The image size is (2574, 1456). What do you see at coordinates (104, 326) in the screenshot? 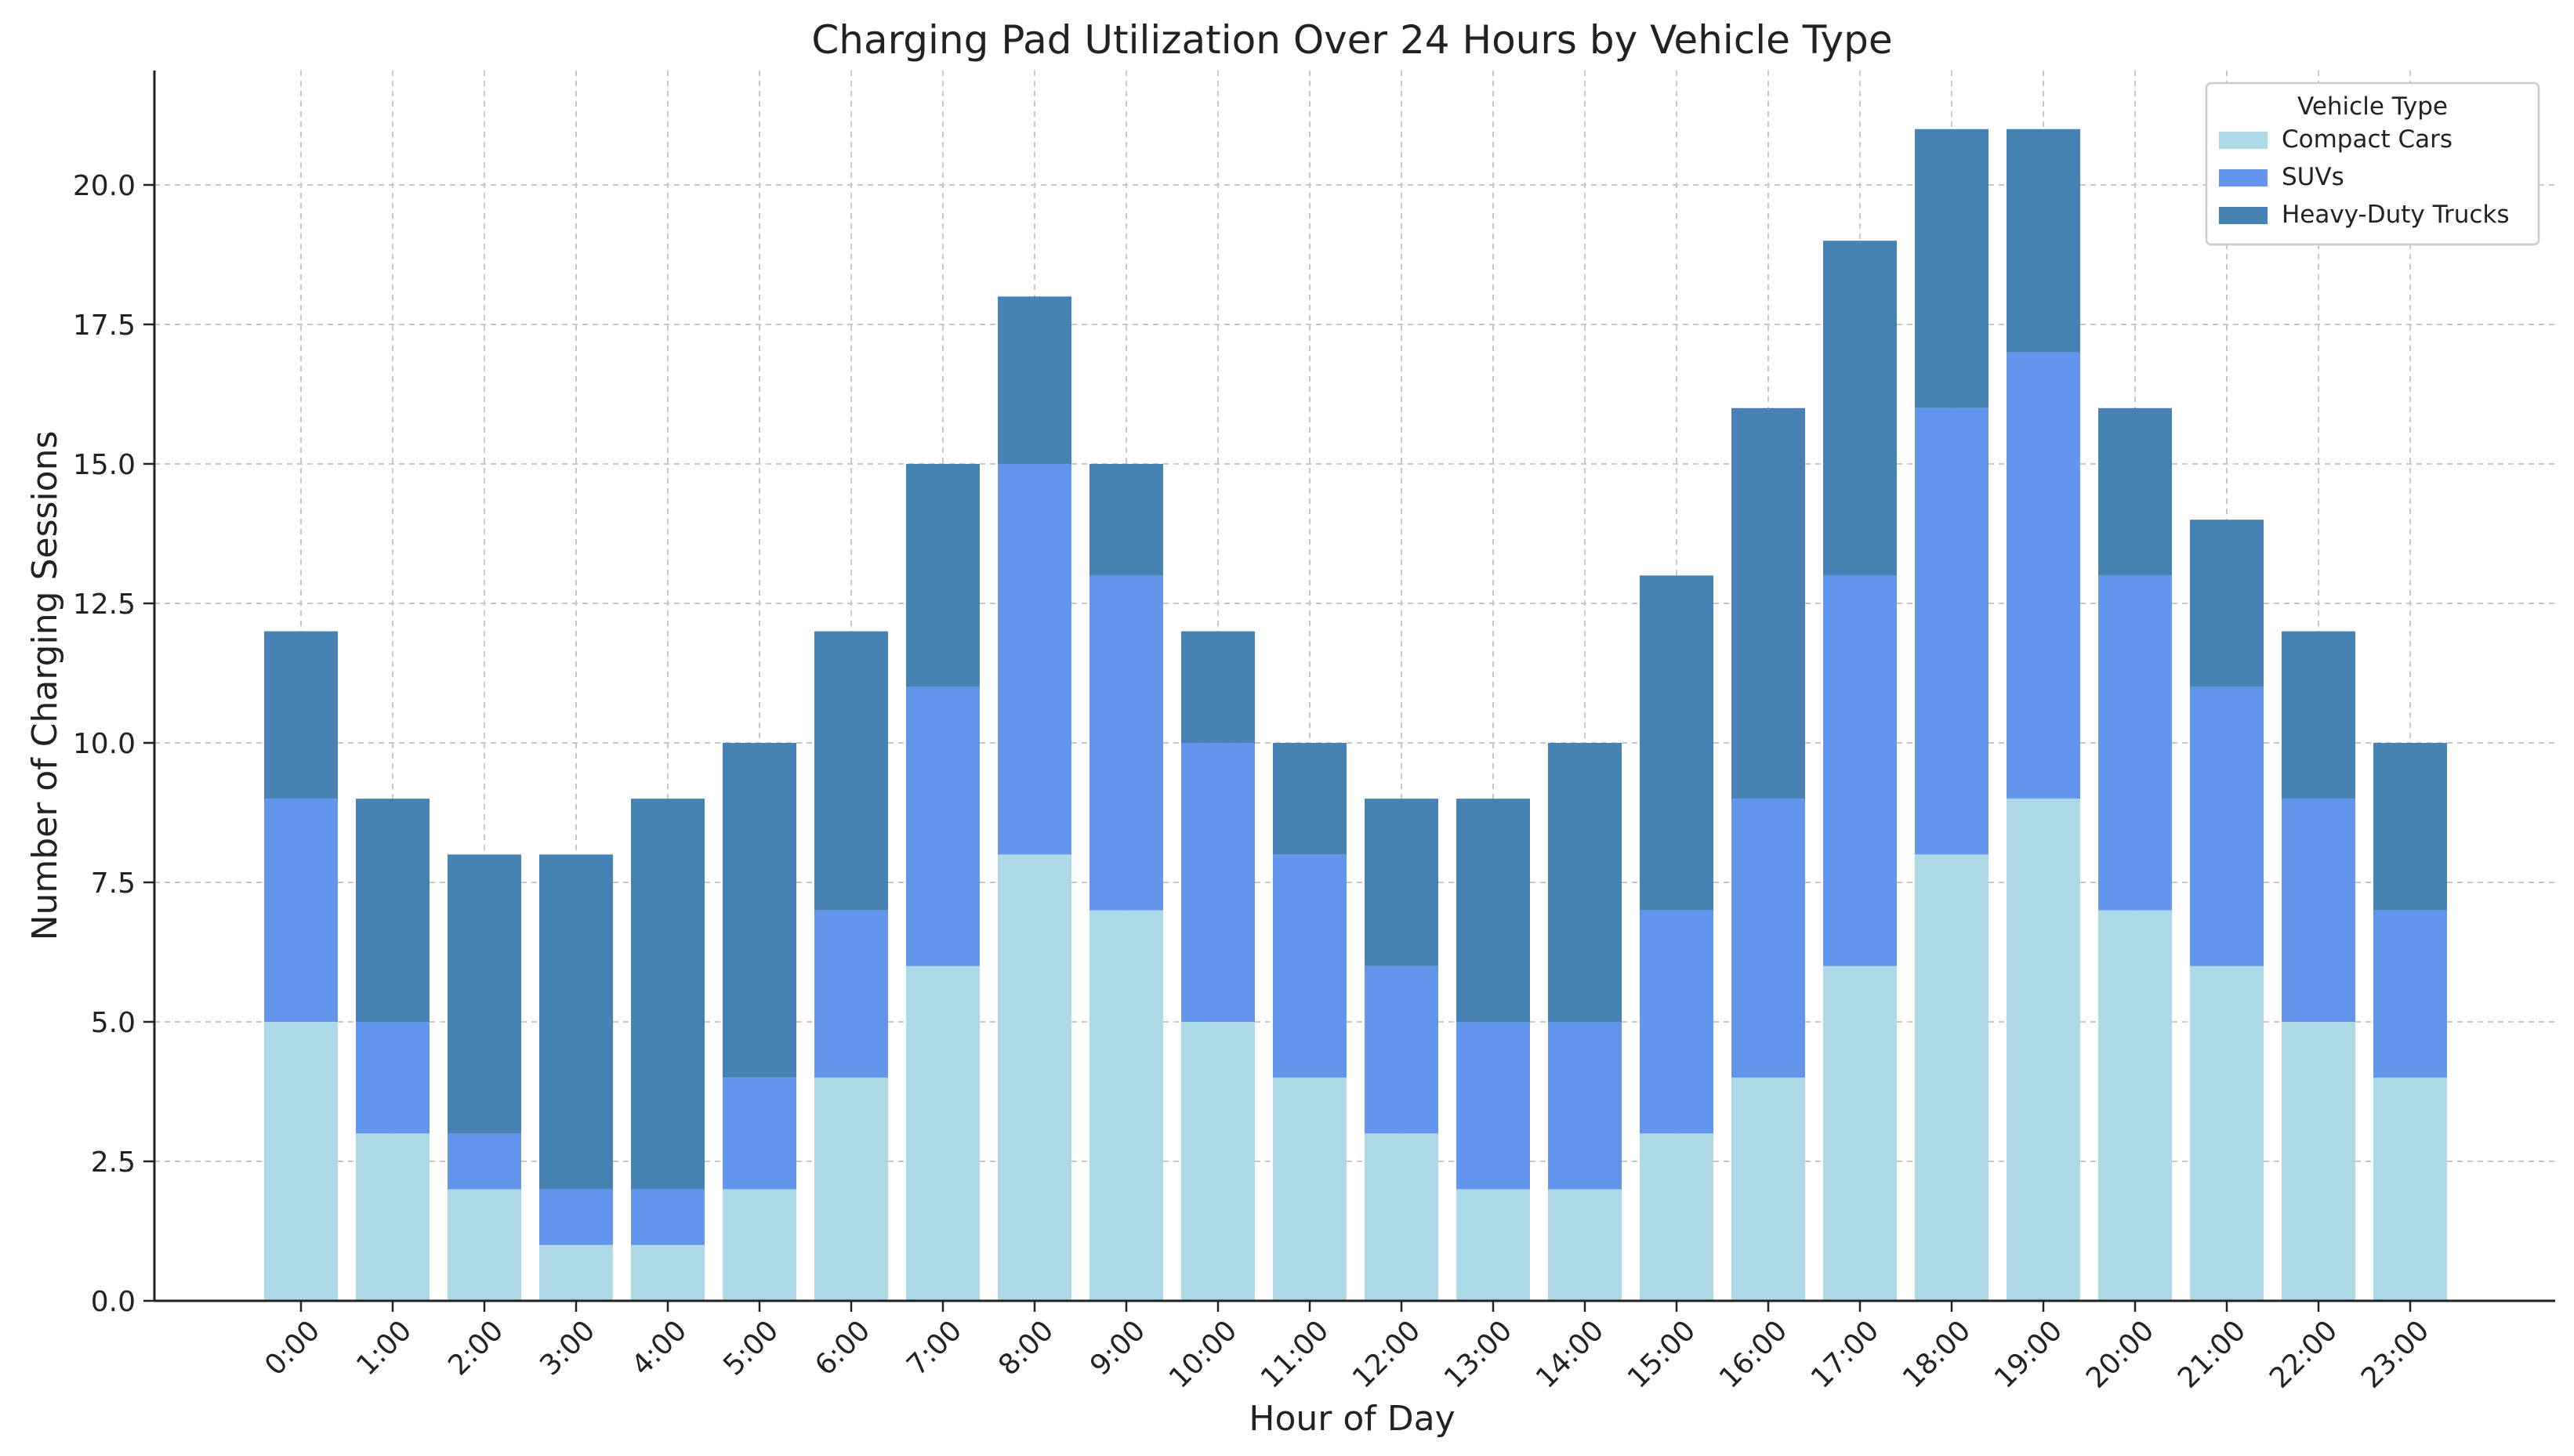
I see `y-tick-label: 17.5` at bounding box center [104, 326].